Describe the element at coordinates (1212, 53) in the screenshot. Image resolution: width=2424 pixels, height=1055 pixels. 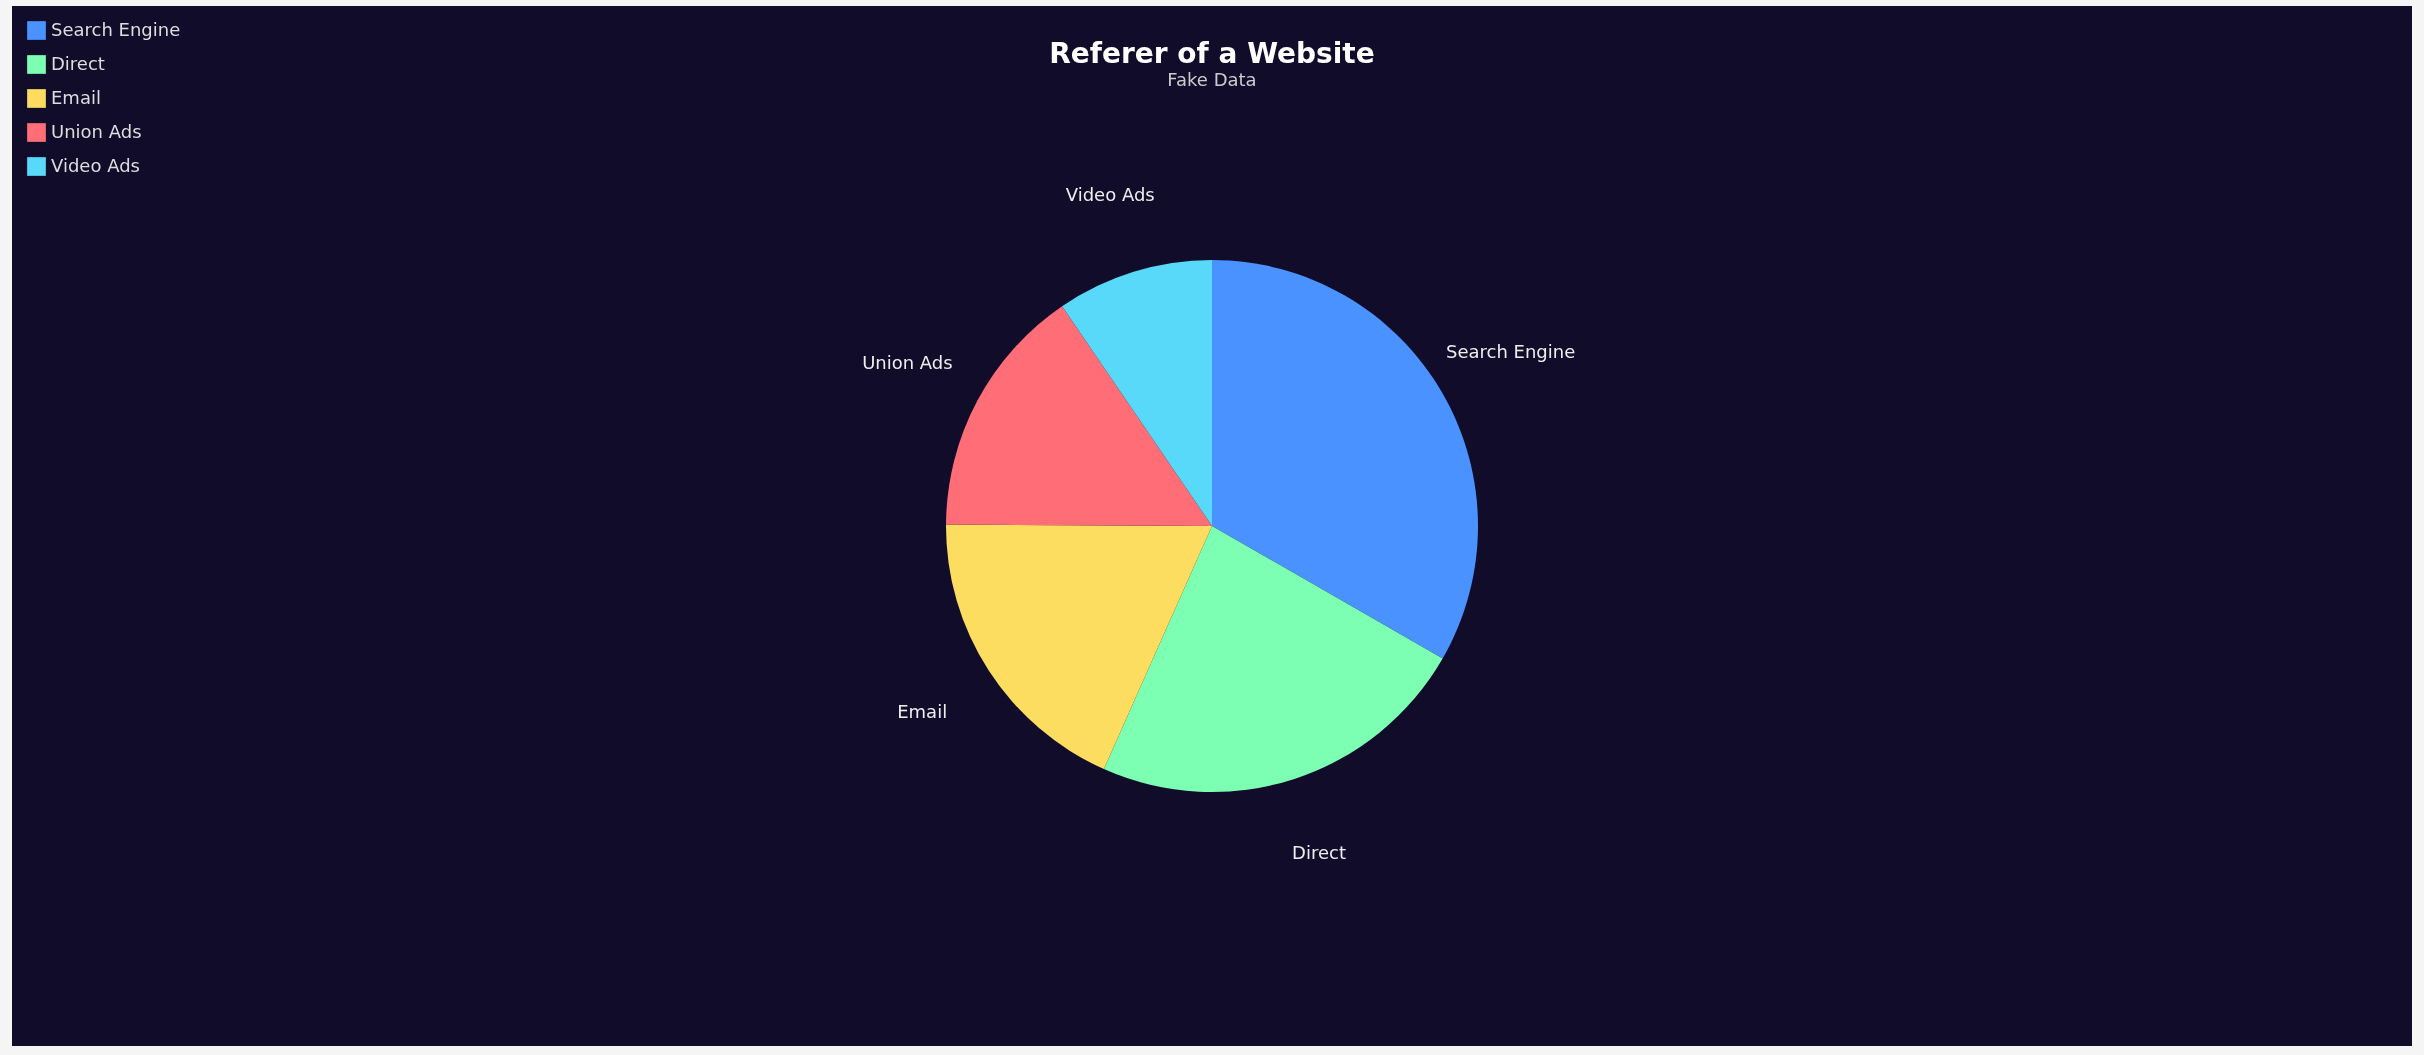
I see `text: Referer of a Website` at that location.